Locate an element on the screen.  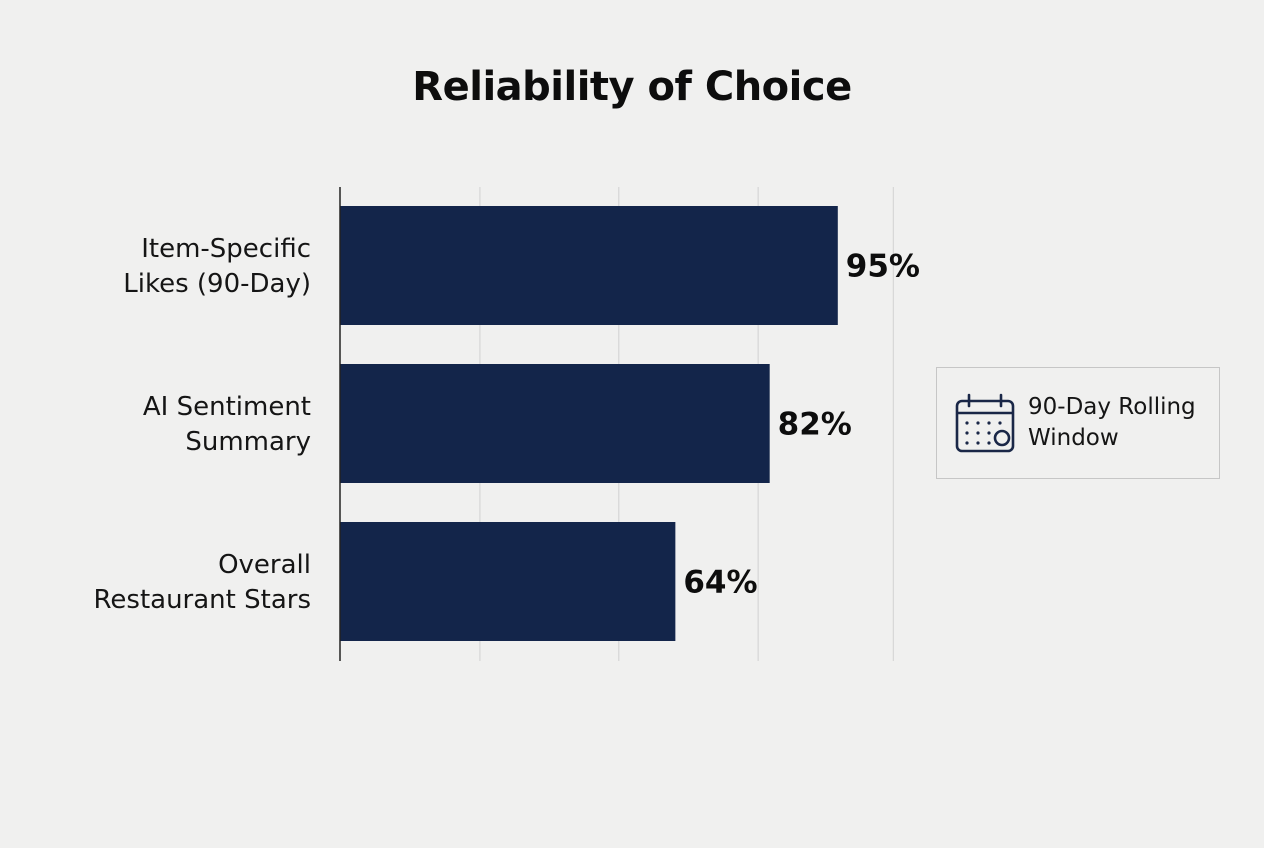
data-label-1: 95% is located at coordinates (883, 267).